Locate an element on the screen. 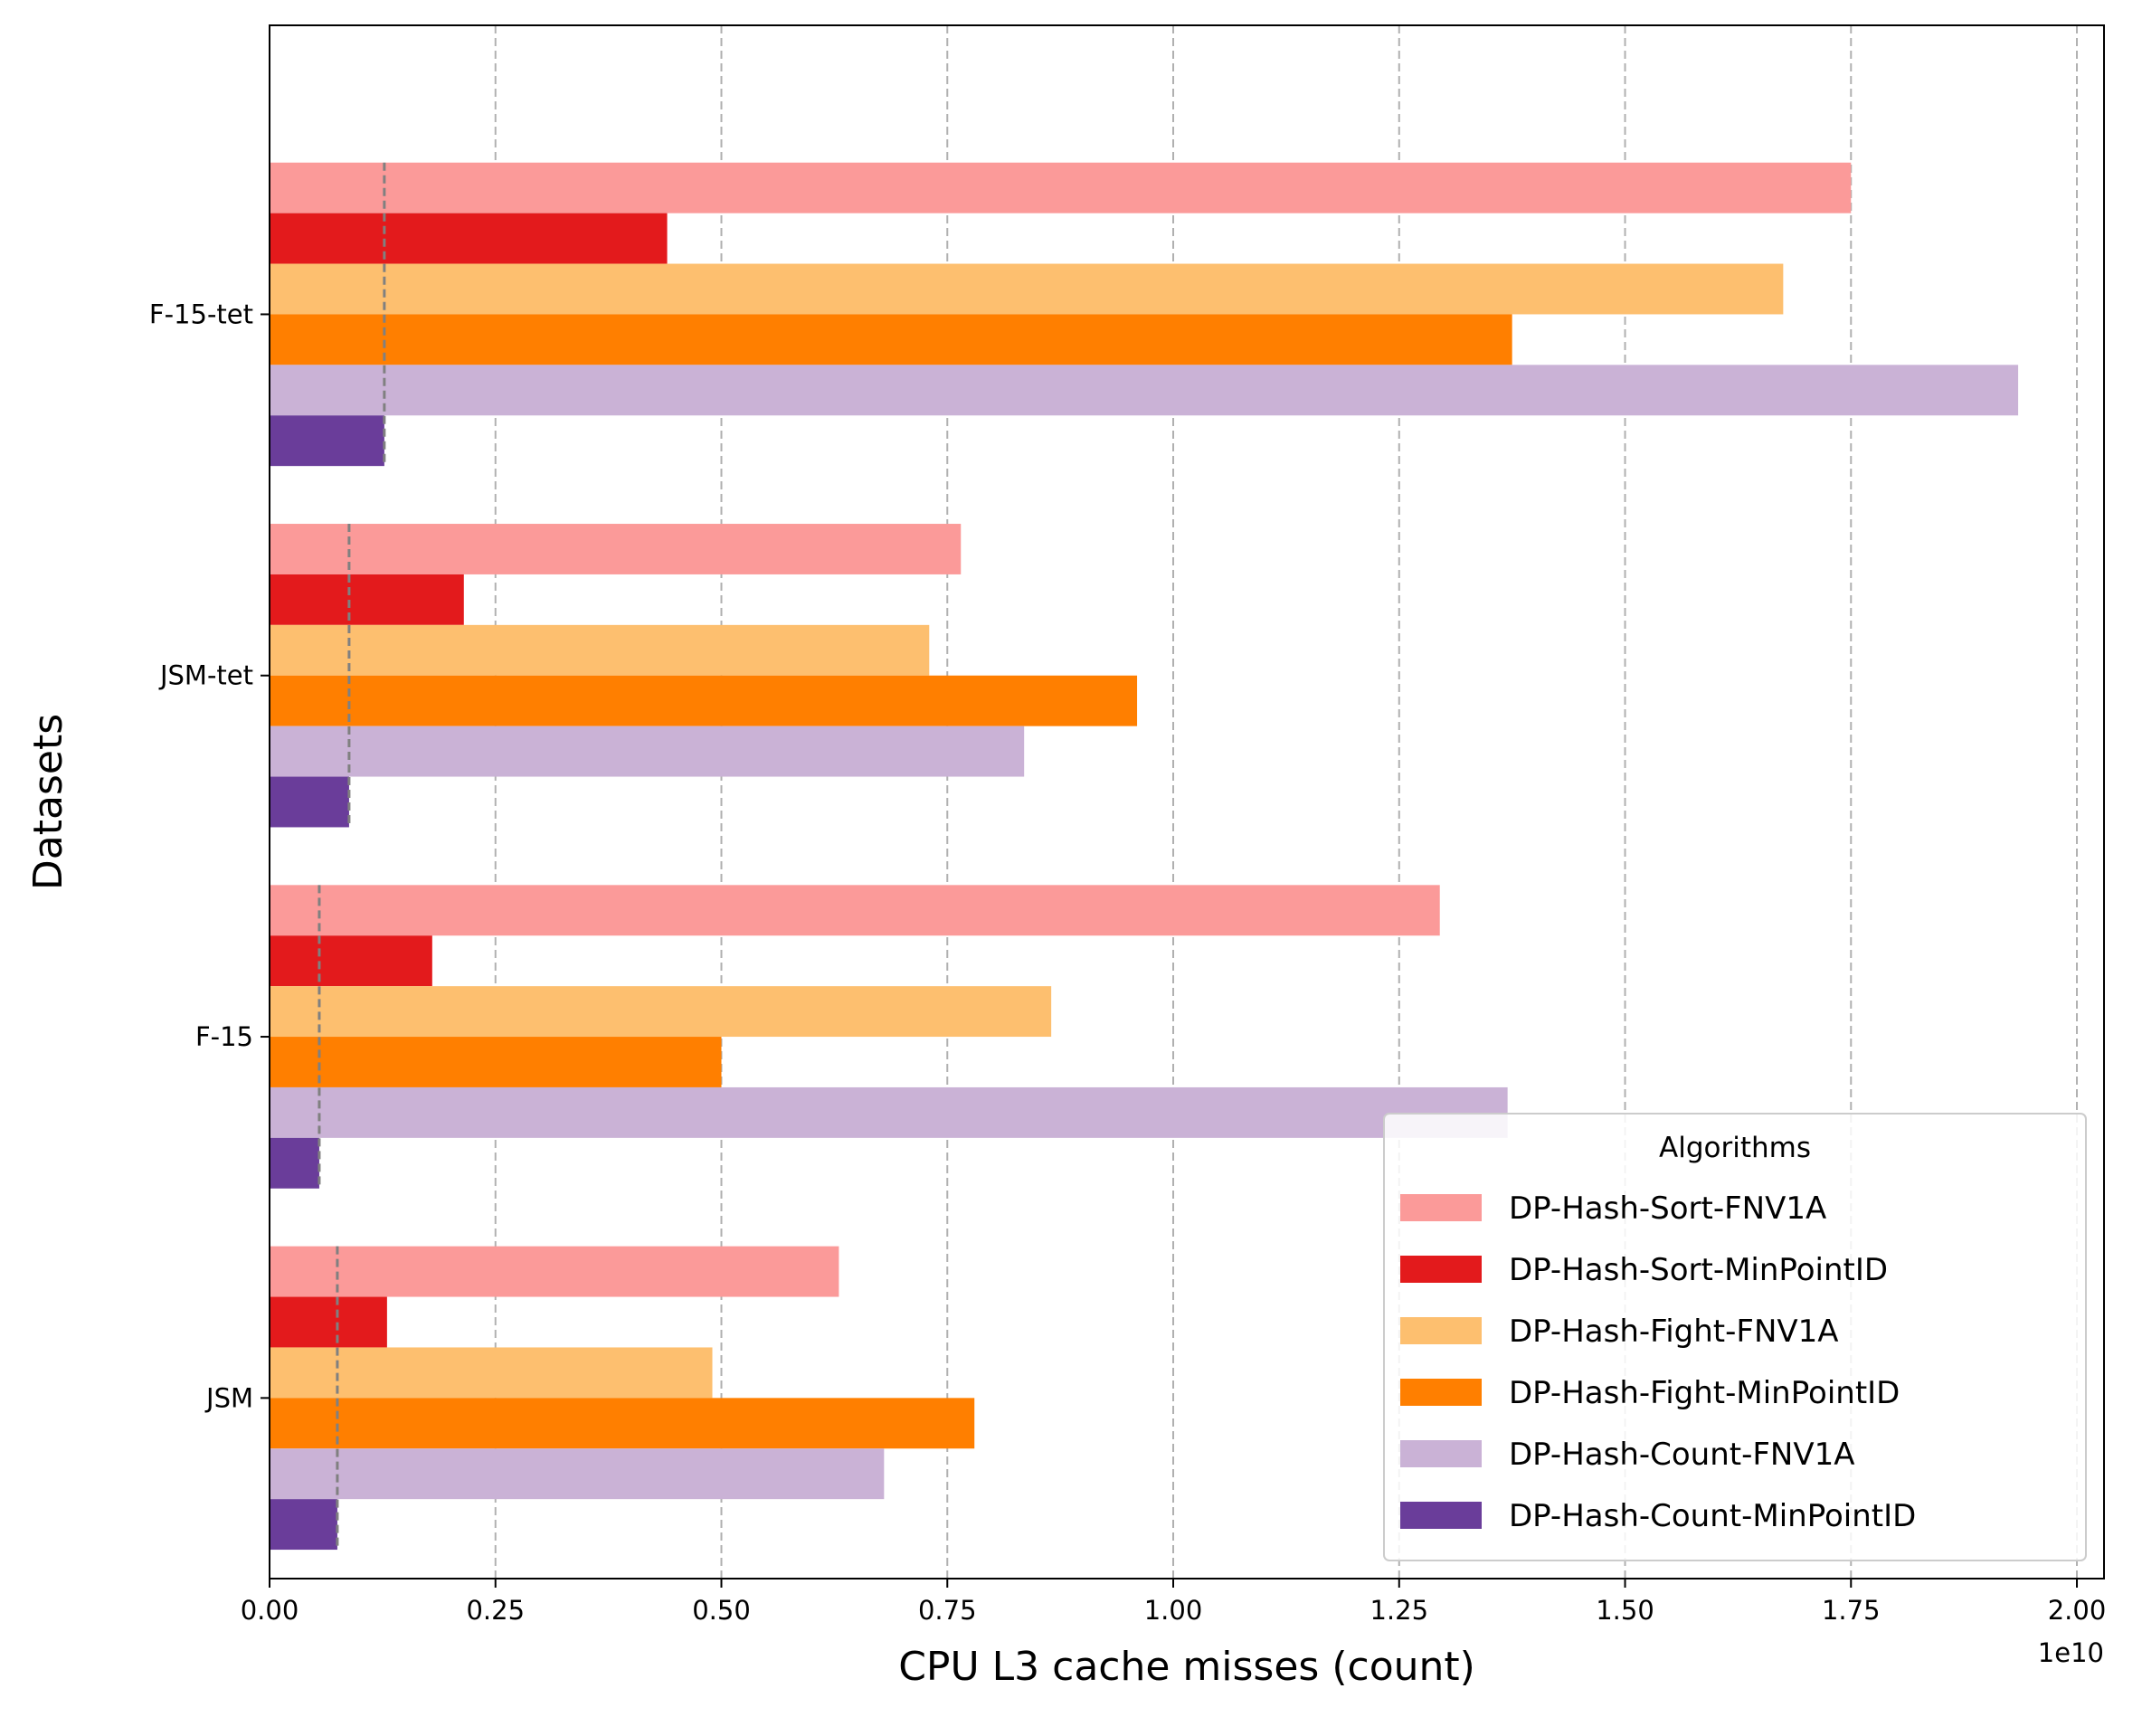  y-tick-label: JSM-tet is located at coordinates (206, 675).